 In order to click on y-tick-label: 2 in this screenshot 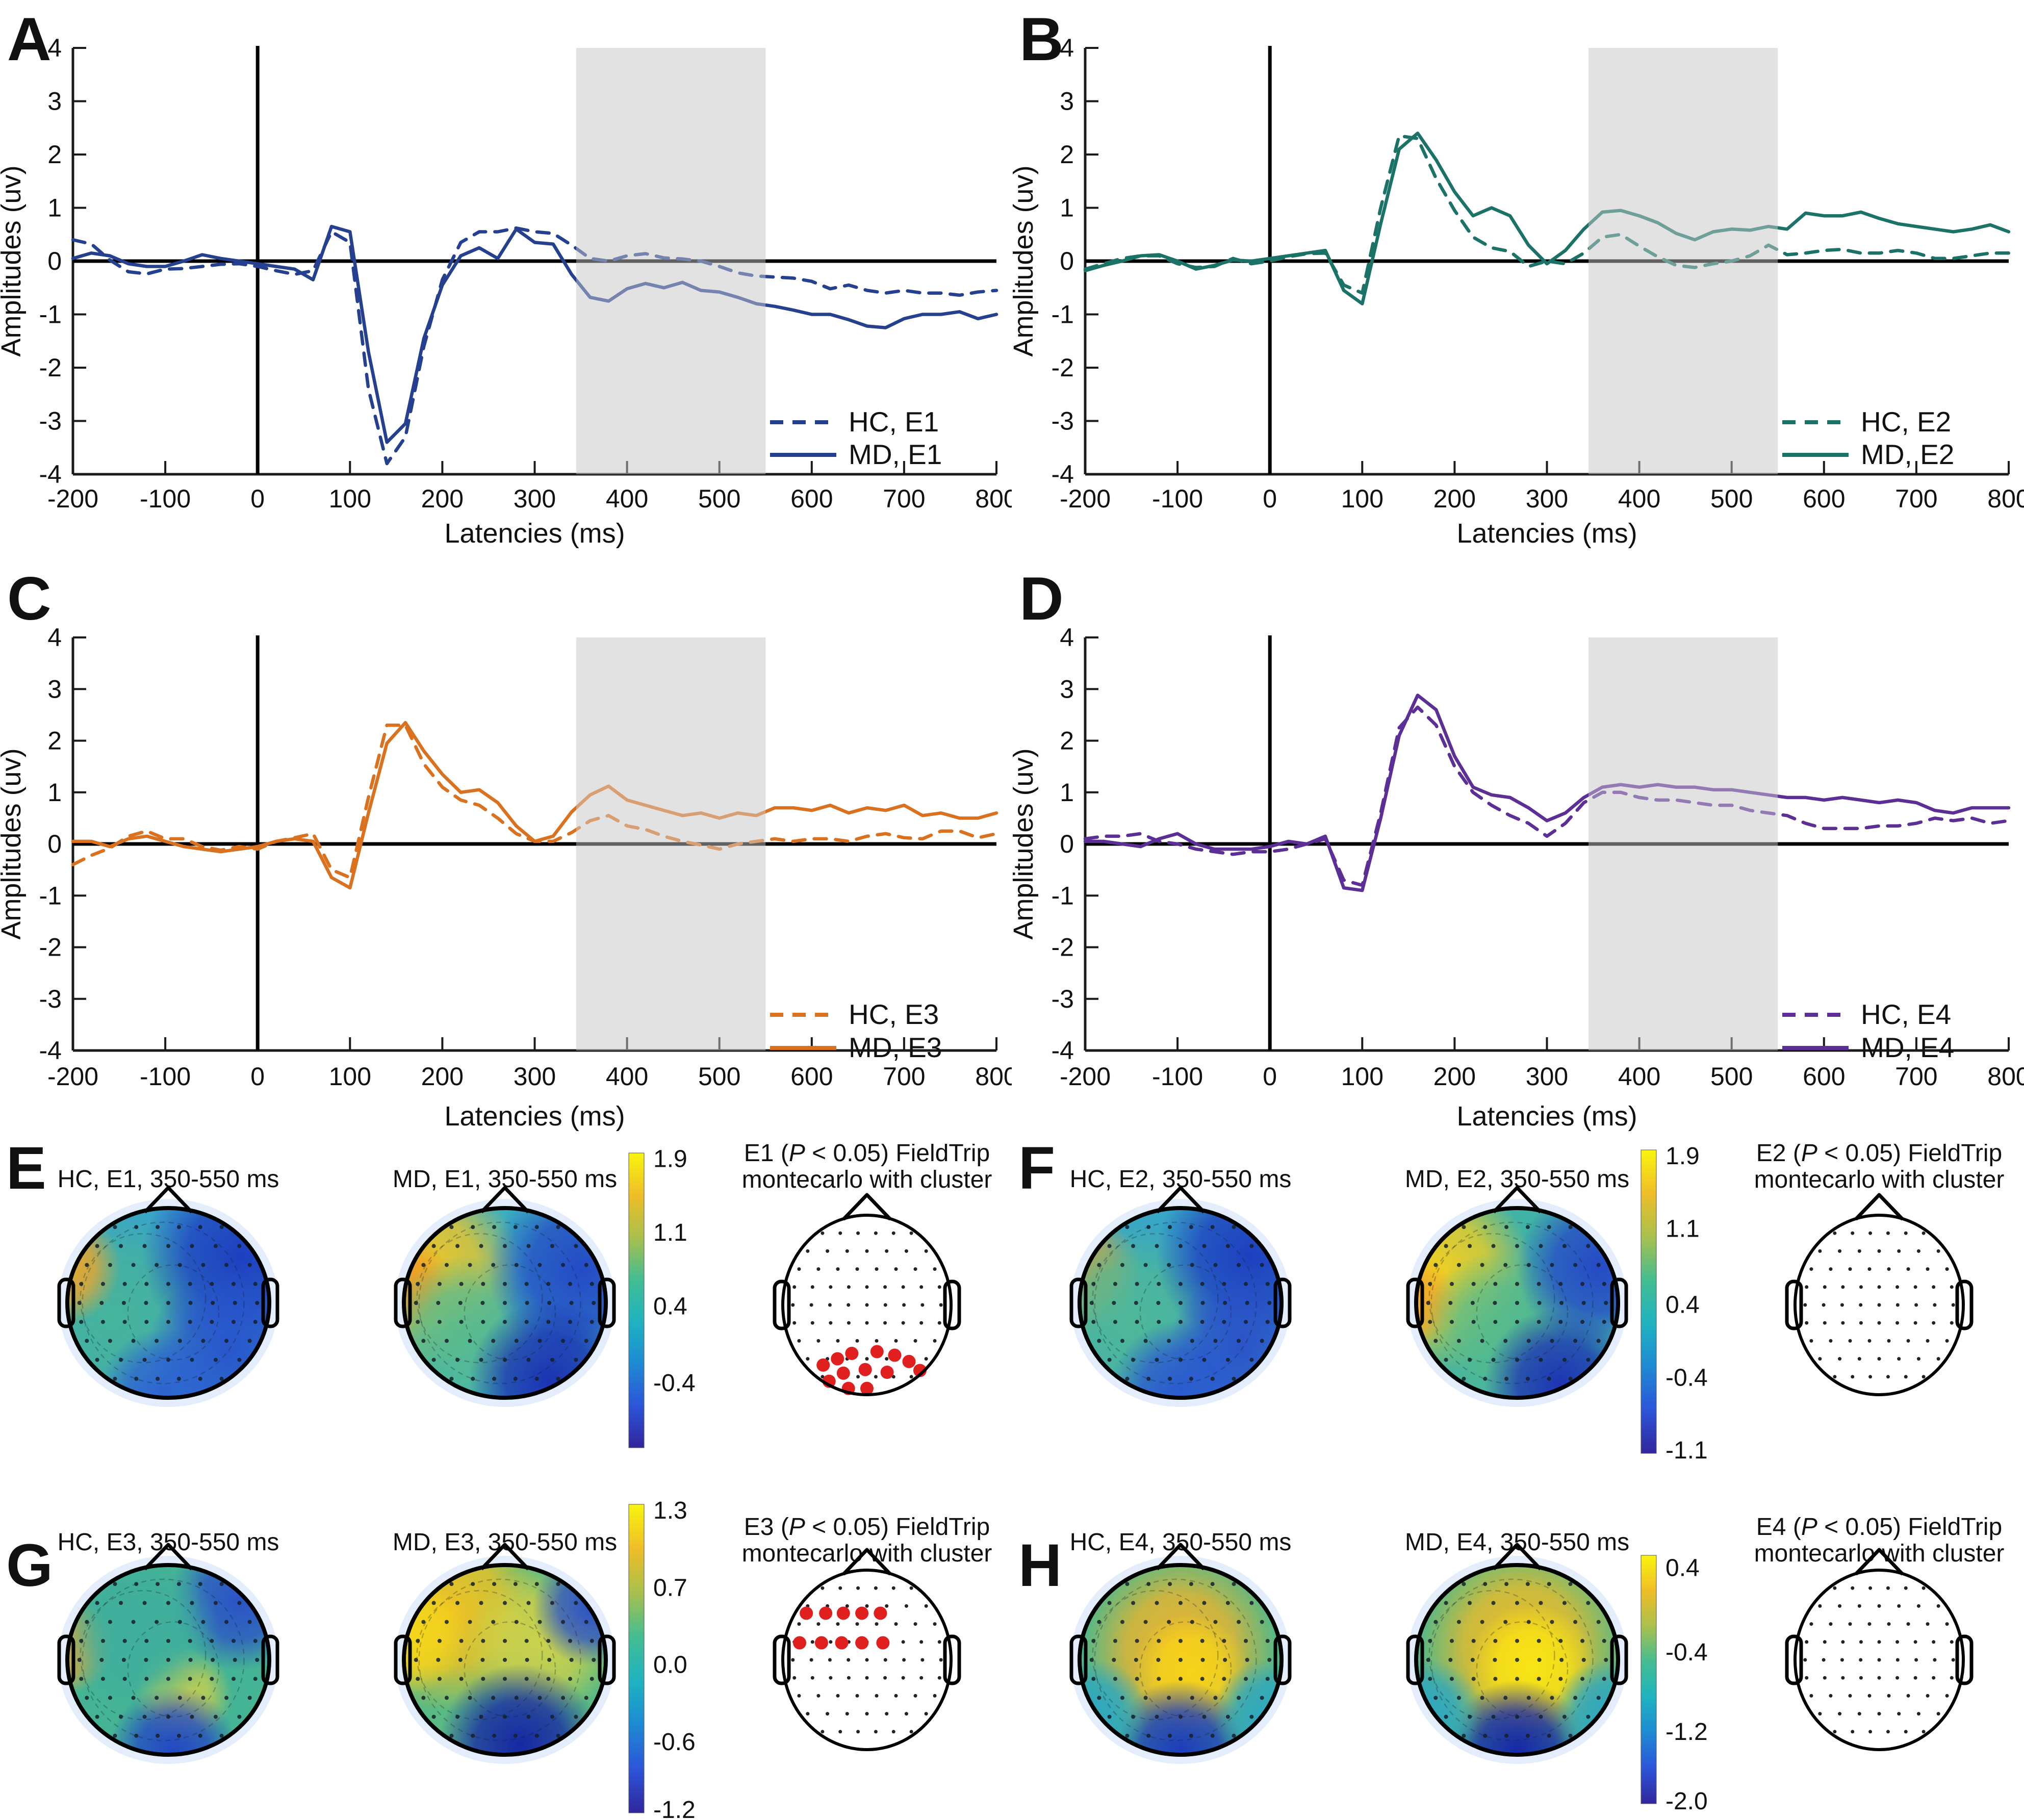, I will do `click(1067, 154)`.